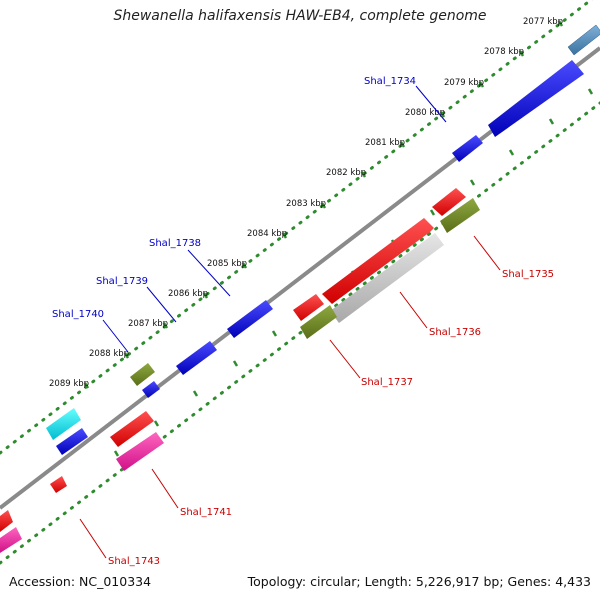 The image size is (600, 600). I want to click on gene-shal-1735-feature, so click(460, 215).